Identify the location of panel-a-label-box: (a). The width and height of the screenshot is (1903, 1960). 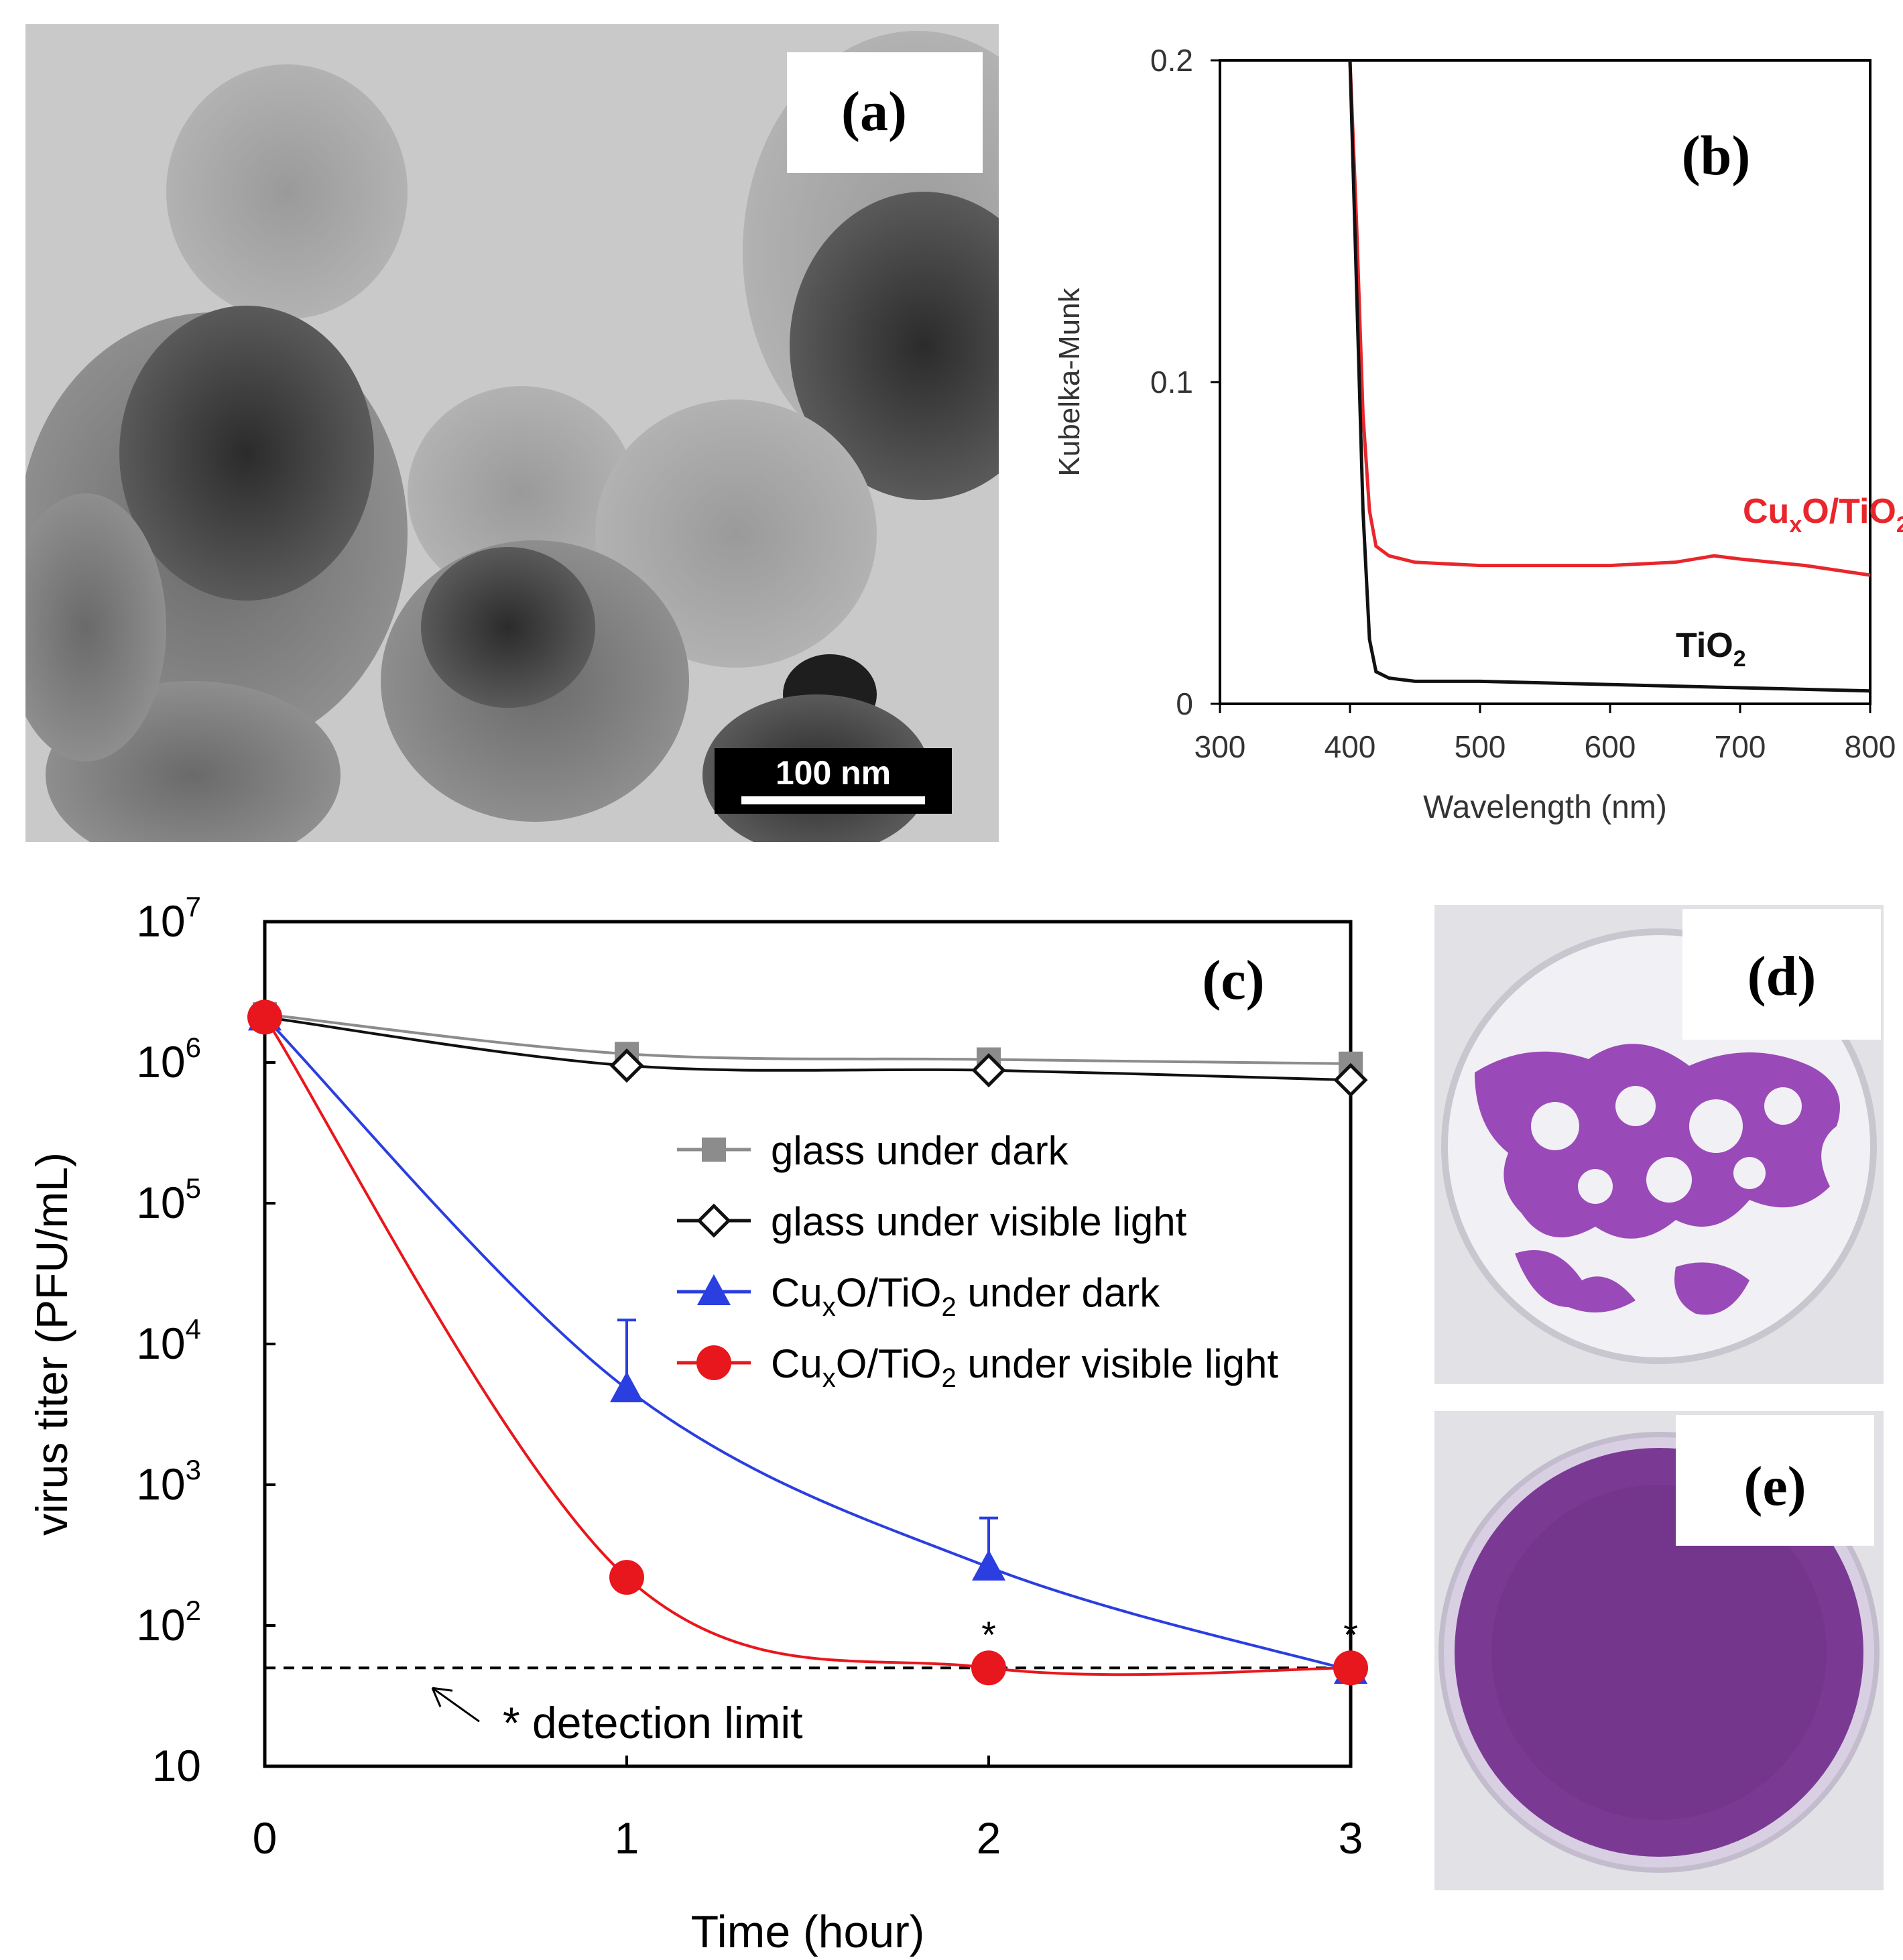
(885, 112).